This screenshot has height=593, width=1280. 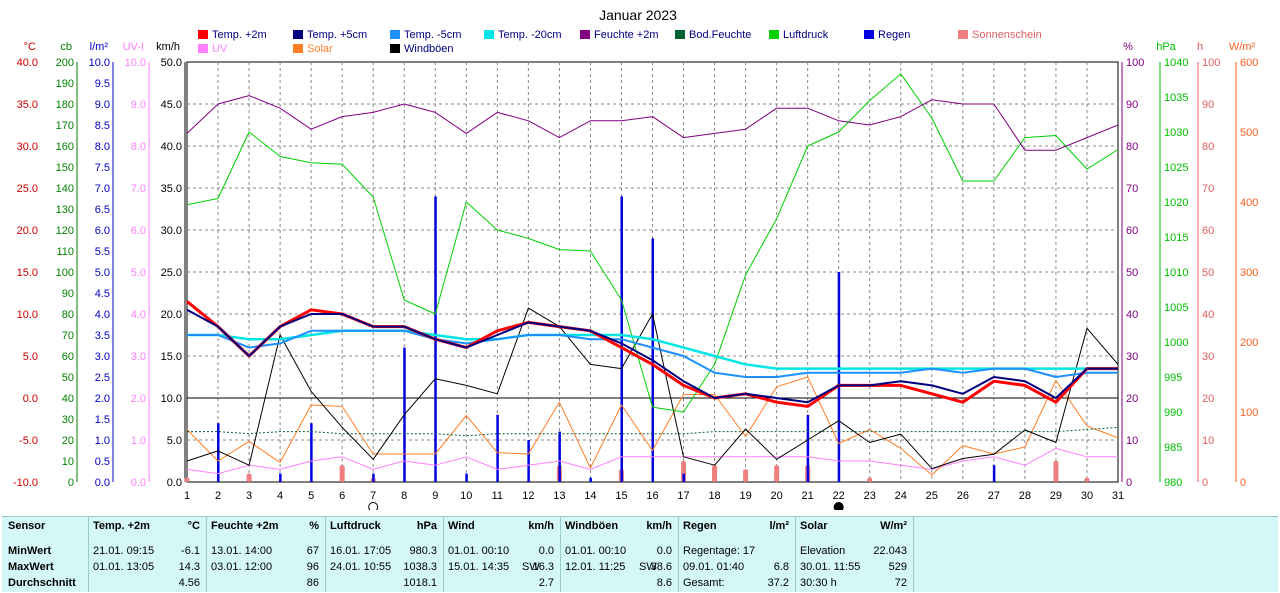 I want to click on legend-label: Regen, so click(x=894, y=35).